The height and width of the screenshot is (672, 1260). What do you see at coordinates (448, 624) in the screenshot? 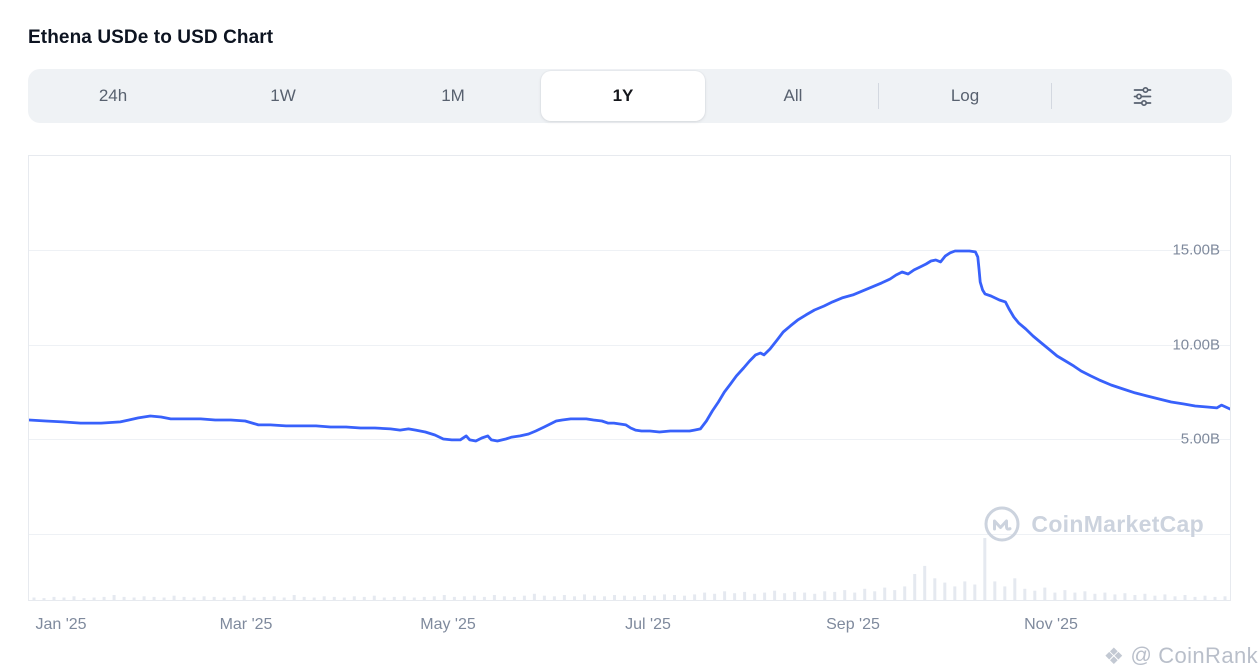
I see `x-axis-label: May '25` at bounding box center [448, 624].